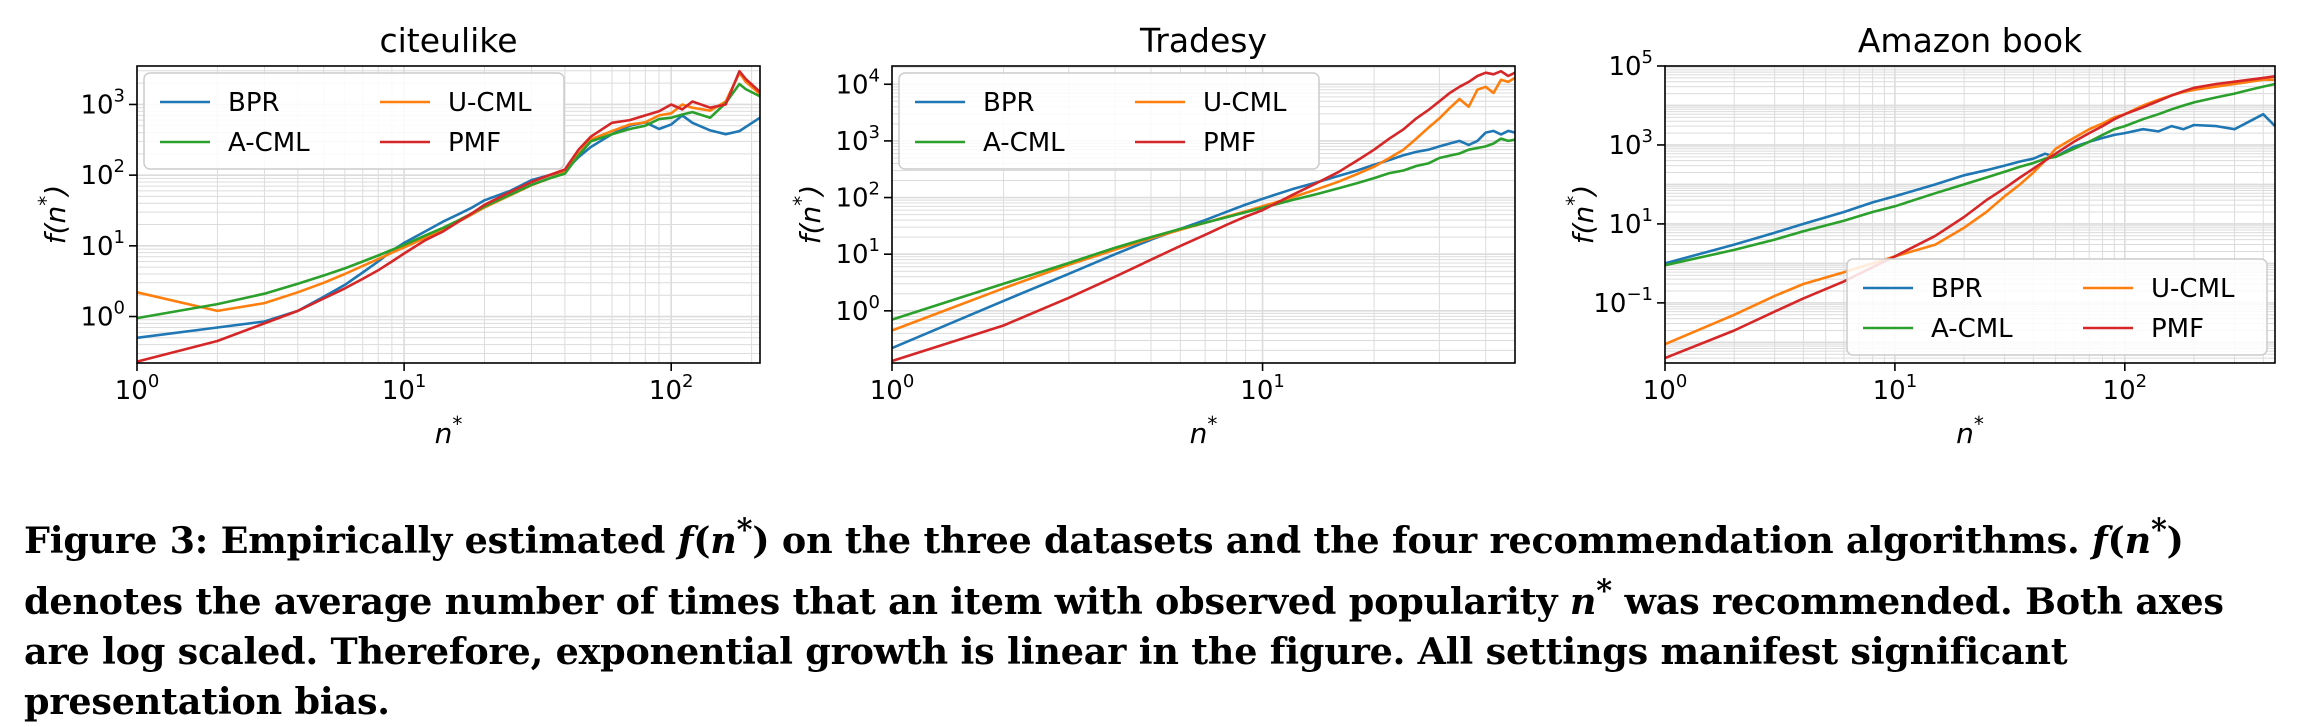 The width and height of the screenshot is (2320, 727). Describe the element at coordinates (744, 530) in the screenshot. I see `caption-f1-sup: *` at that location.